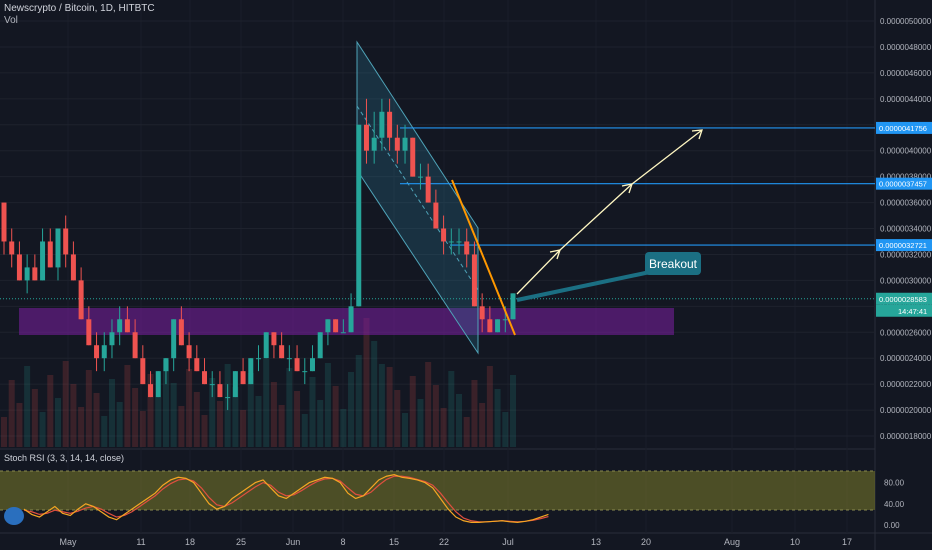 The image size is (932, 550). What do you see at coordinates (894, 483) in the screenshot?
I see `rsi-tick-label: 80.00` at bounding box center [894, 483].